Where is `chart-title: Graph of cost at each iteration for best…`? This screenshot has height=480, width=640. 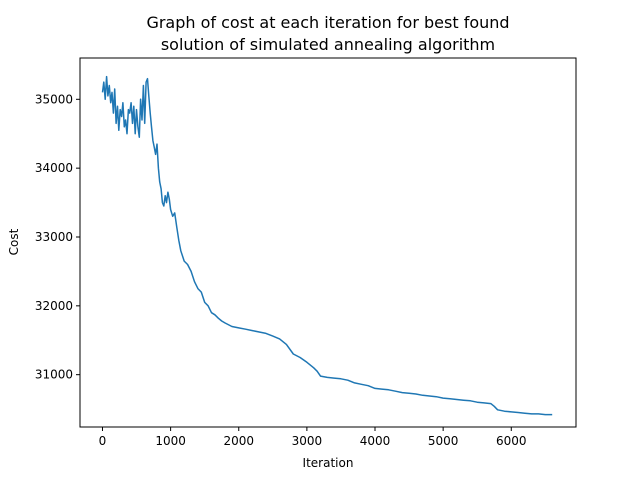 chart-title: Graph of cost at each iteration for best… is located at coordinates (327, 22).